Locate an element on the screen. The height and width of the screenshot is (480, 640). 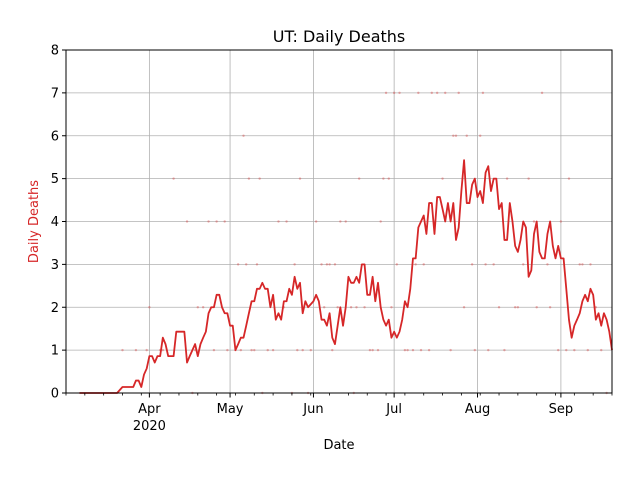
y-tick-label: 5 is located at coordinates (55, 179).